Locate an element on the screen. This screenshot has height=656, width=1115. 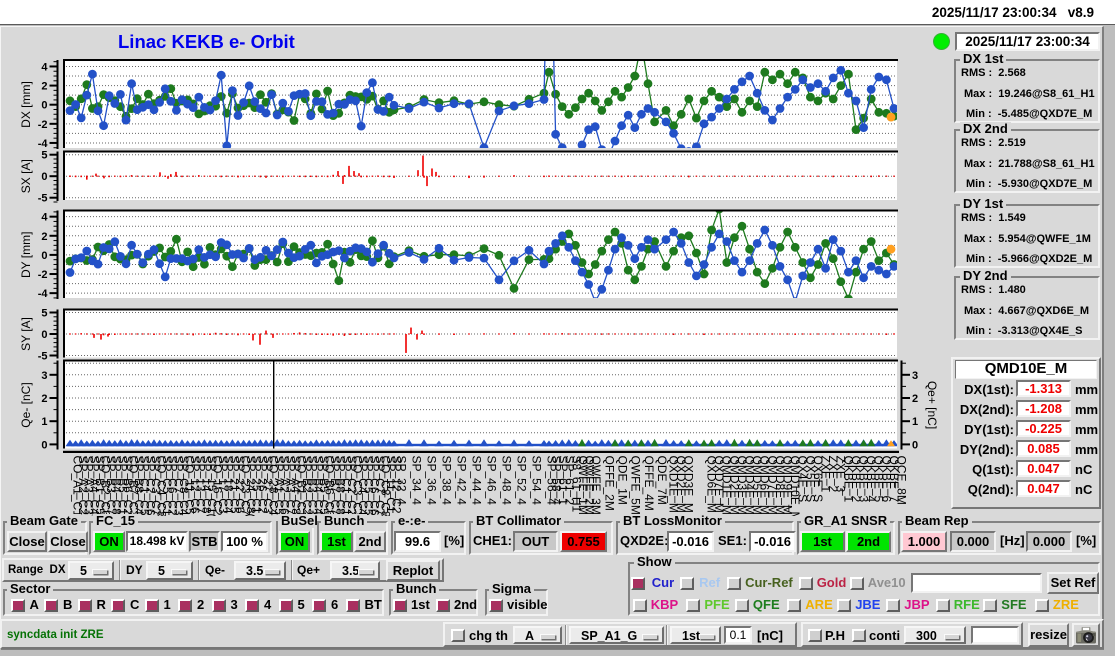
svg-text: QWFE_1M is located at coordinates (583, 485).